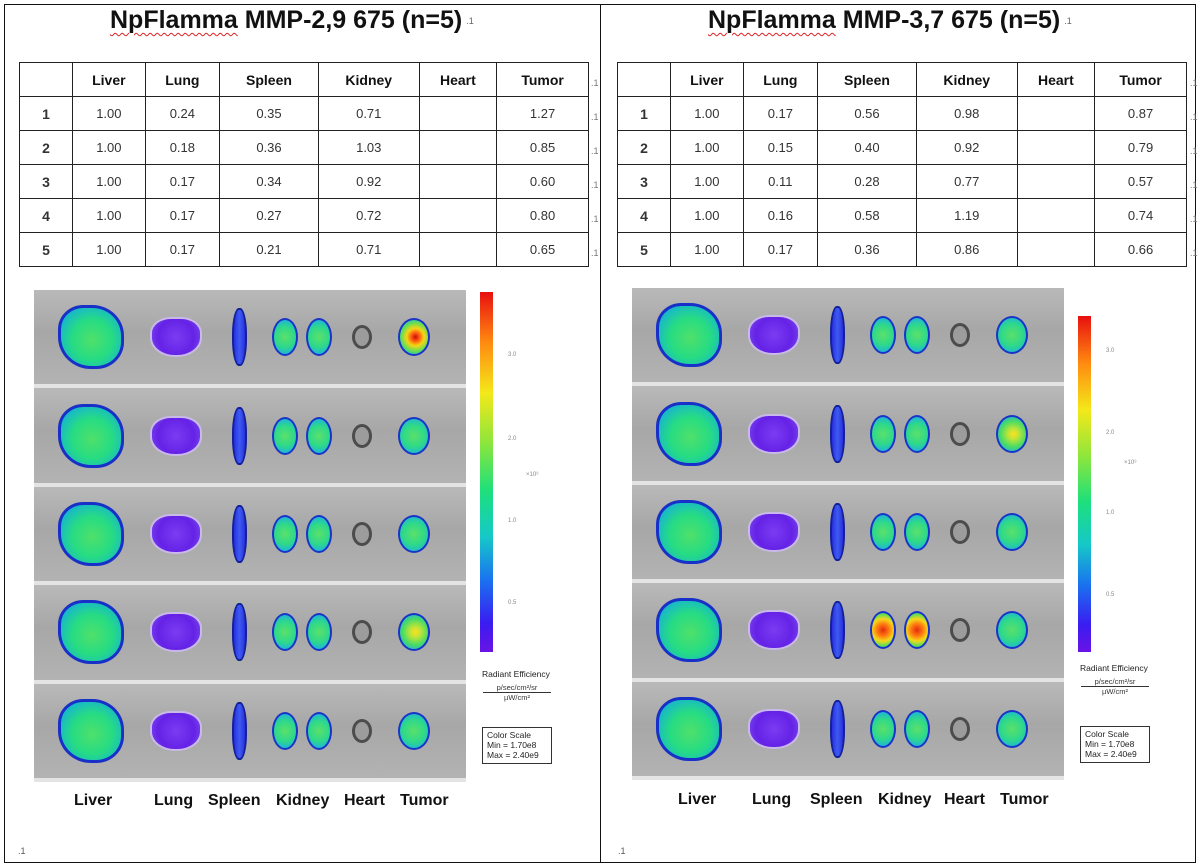 This screenshot has width=1200, height=867. What do you see at coordinates (269, 215) in the screenshot?
I see `ratio-cell: 0.27` at bounding box center [269, 215].